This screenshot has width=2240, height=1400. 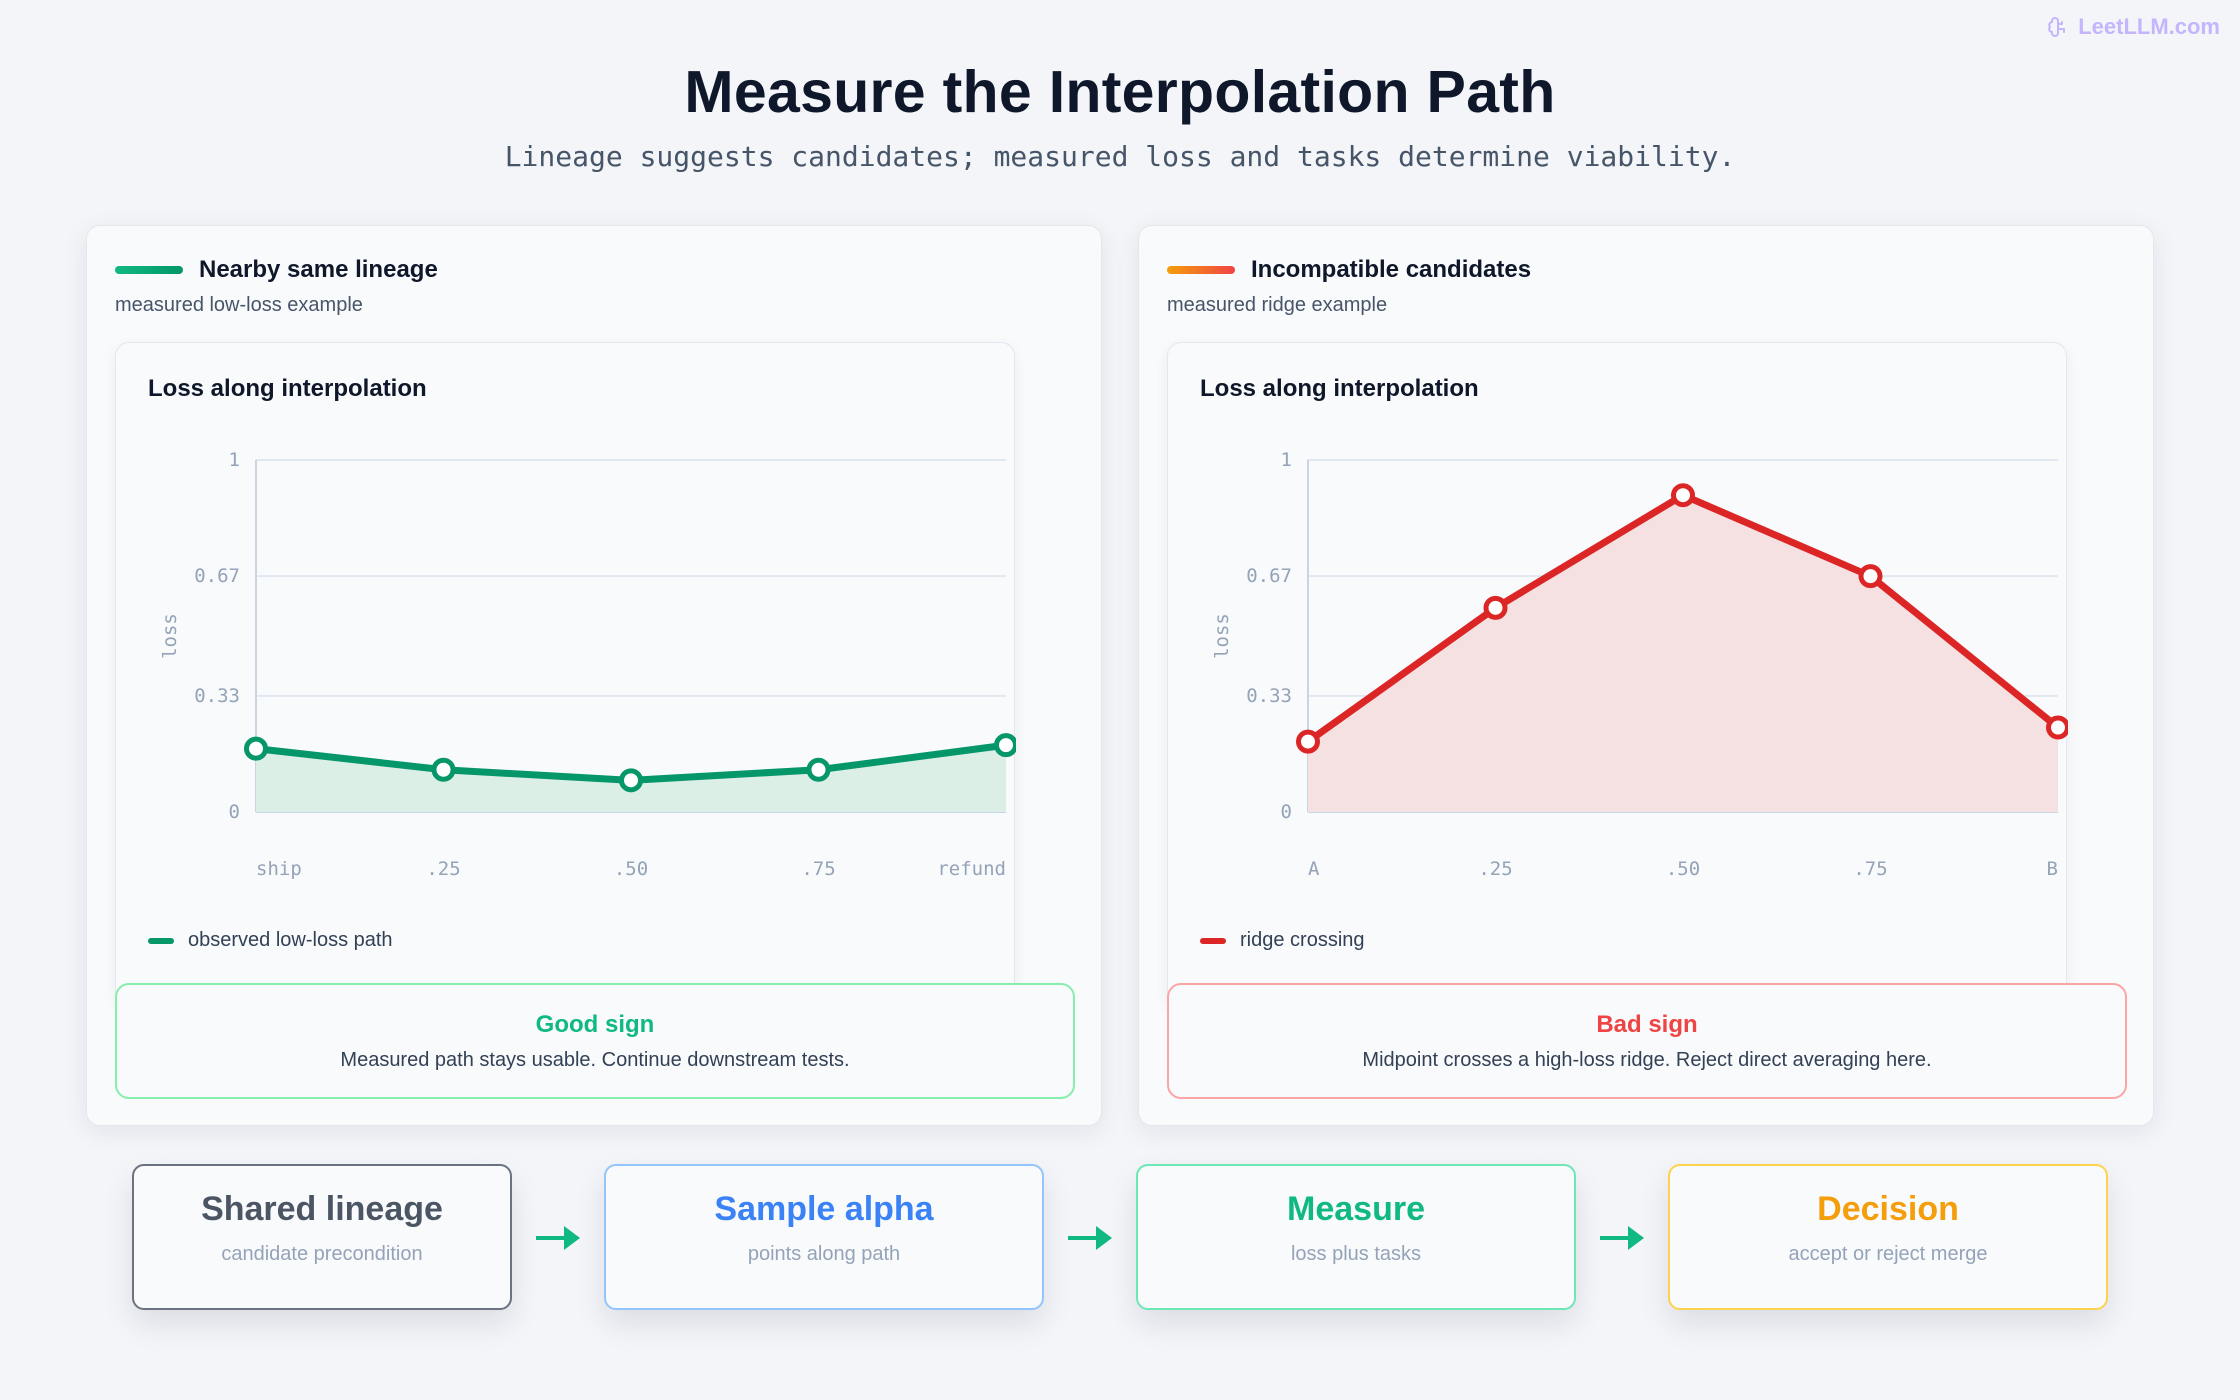 What do you see at coordinates (279, 869) in the screenshot?
I see `x-tick-label: ship` at bounding box center [279, 869].